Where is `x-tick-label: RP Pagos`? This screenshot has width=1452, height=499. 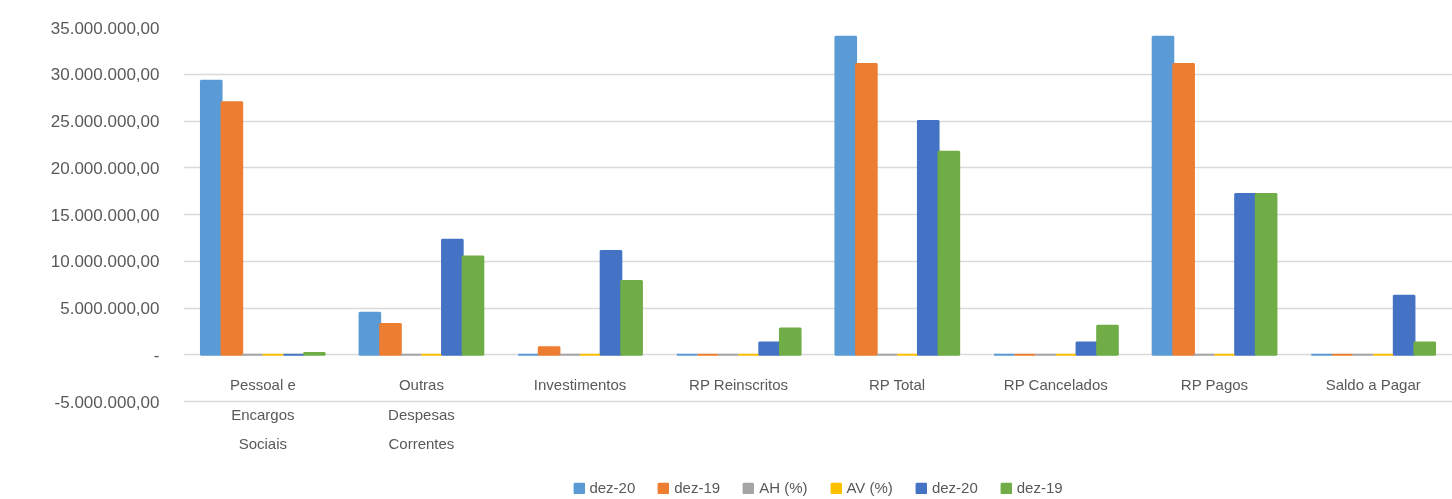 x-tick-label: RP Pagos is located at coordinates (1214, 384).